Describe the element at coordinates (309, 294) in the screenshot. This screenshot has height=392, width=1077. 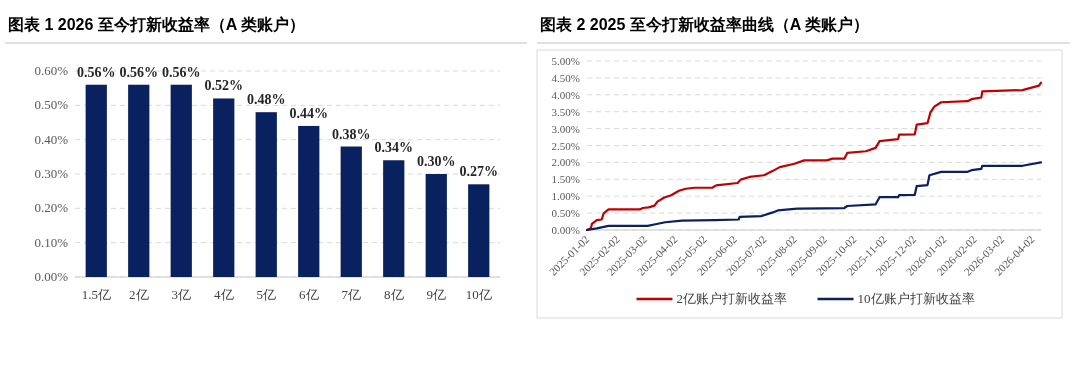
I see `x-tick-label: 6亿` at that location.